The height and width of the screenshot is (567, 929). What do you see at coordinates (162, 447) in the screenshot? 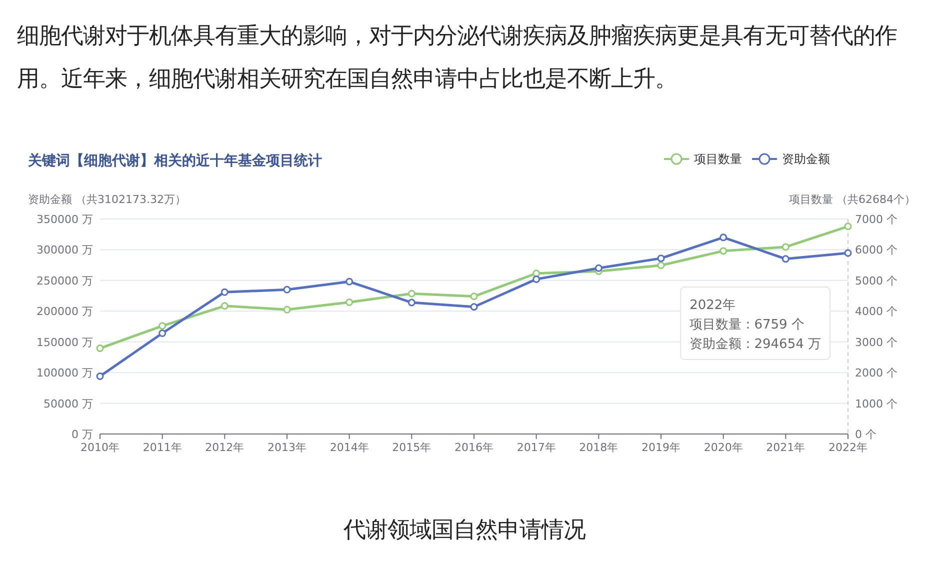
I see `x-tick-label: 2011年` at bounding box center [162, 447].